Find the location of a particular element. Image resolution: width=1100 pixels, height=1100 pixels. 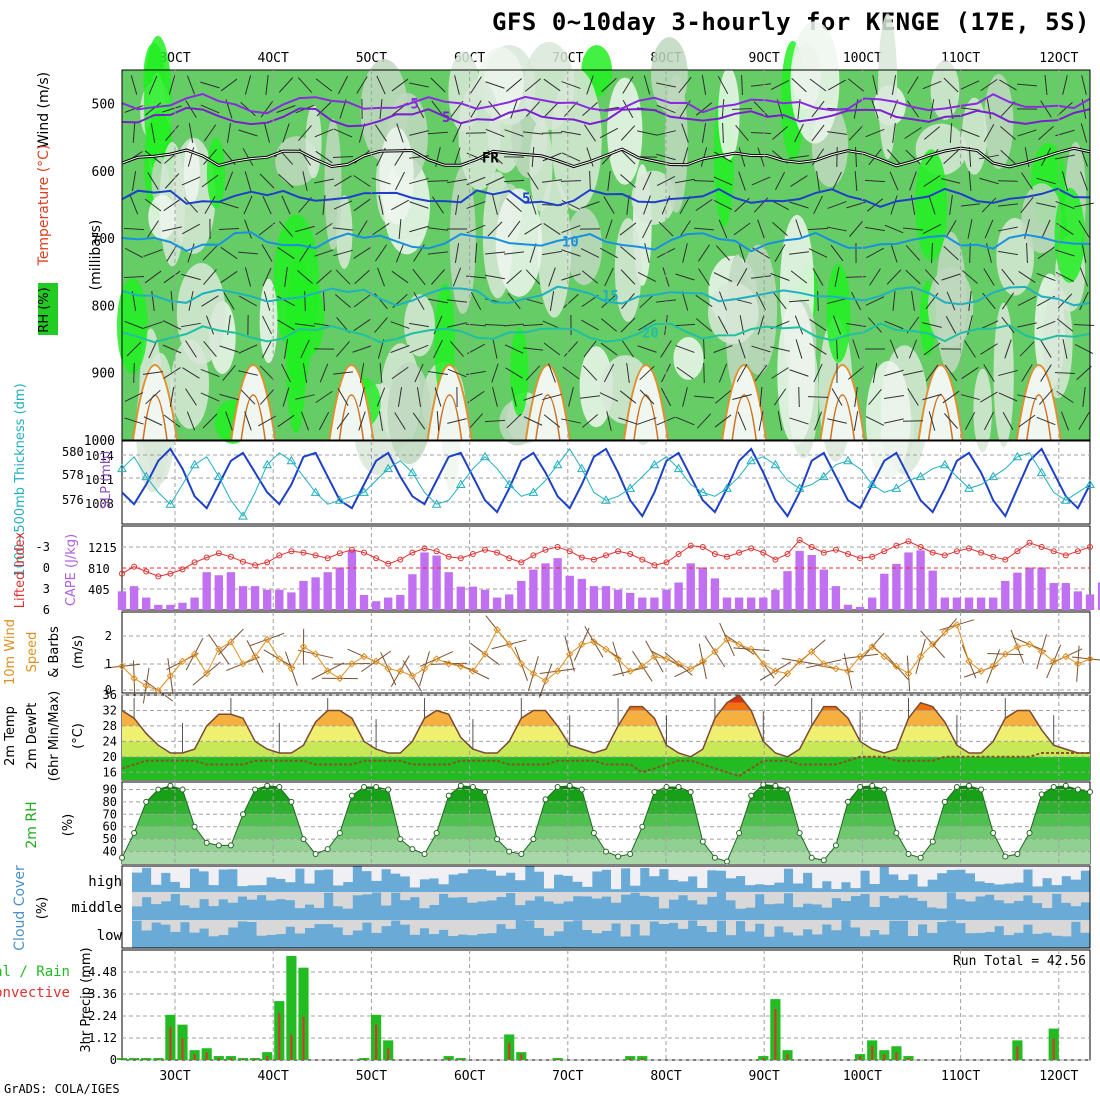

thickness-tick: 576 is located at coordinates (73, 500).